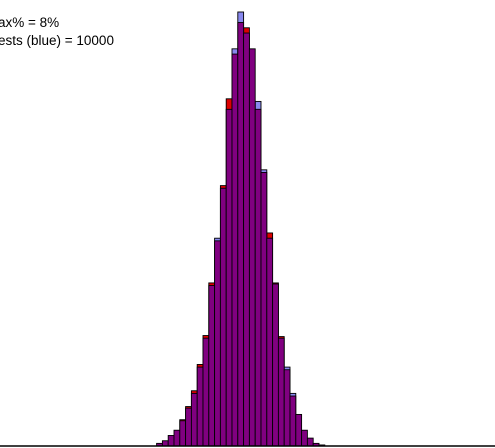  I want to click on max-percent-label: ax% = 8%, so click(29, 22).